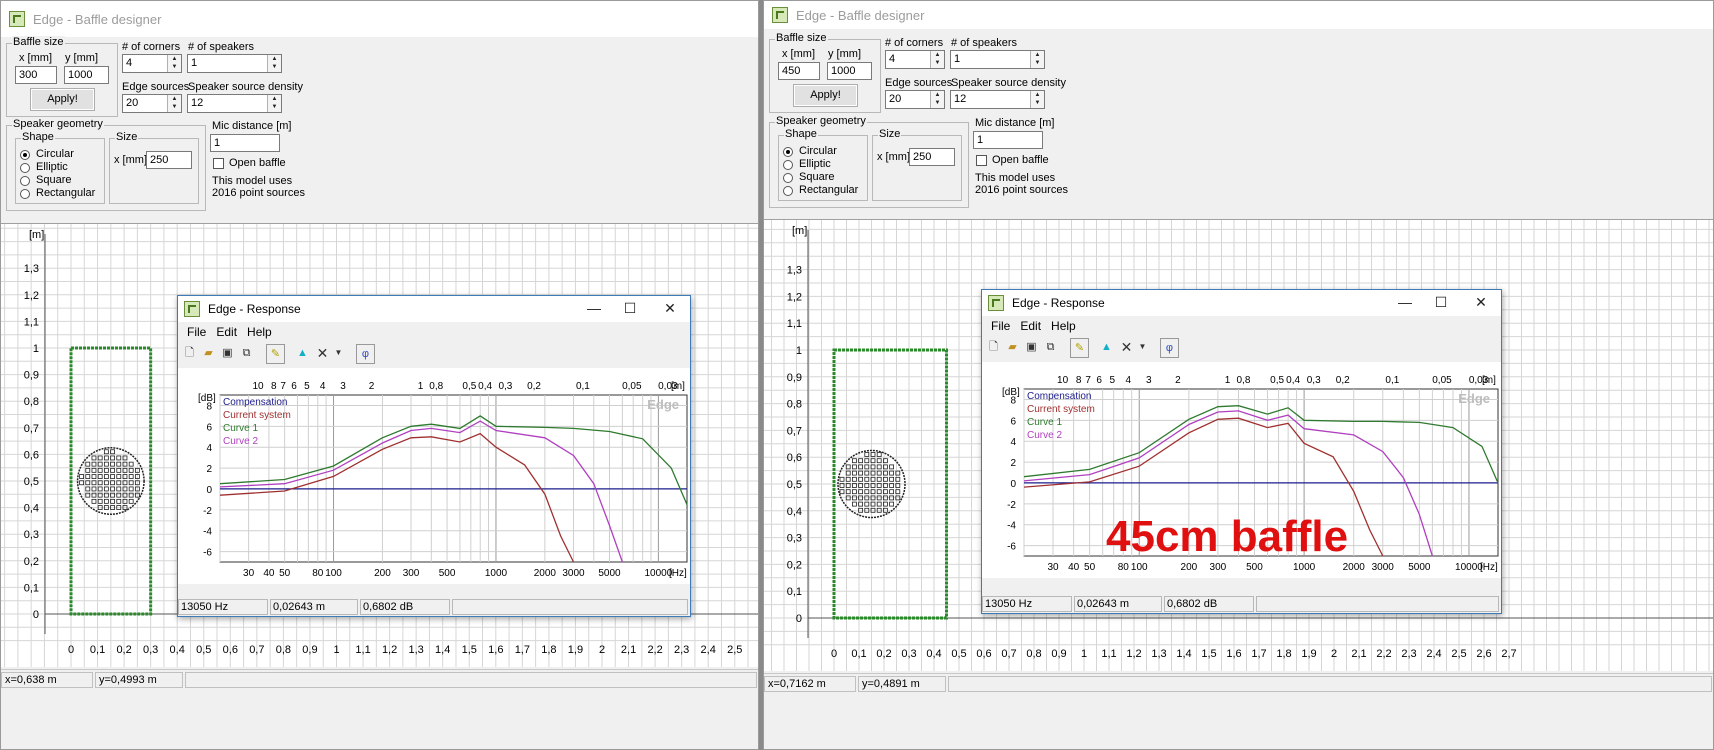 The width and height of the screenshot is (1714, 750). What do you see at coordinates (914, 43) in the screenshot?
I see `corners-label: # of corners` at bounding box center [914, 43].